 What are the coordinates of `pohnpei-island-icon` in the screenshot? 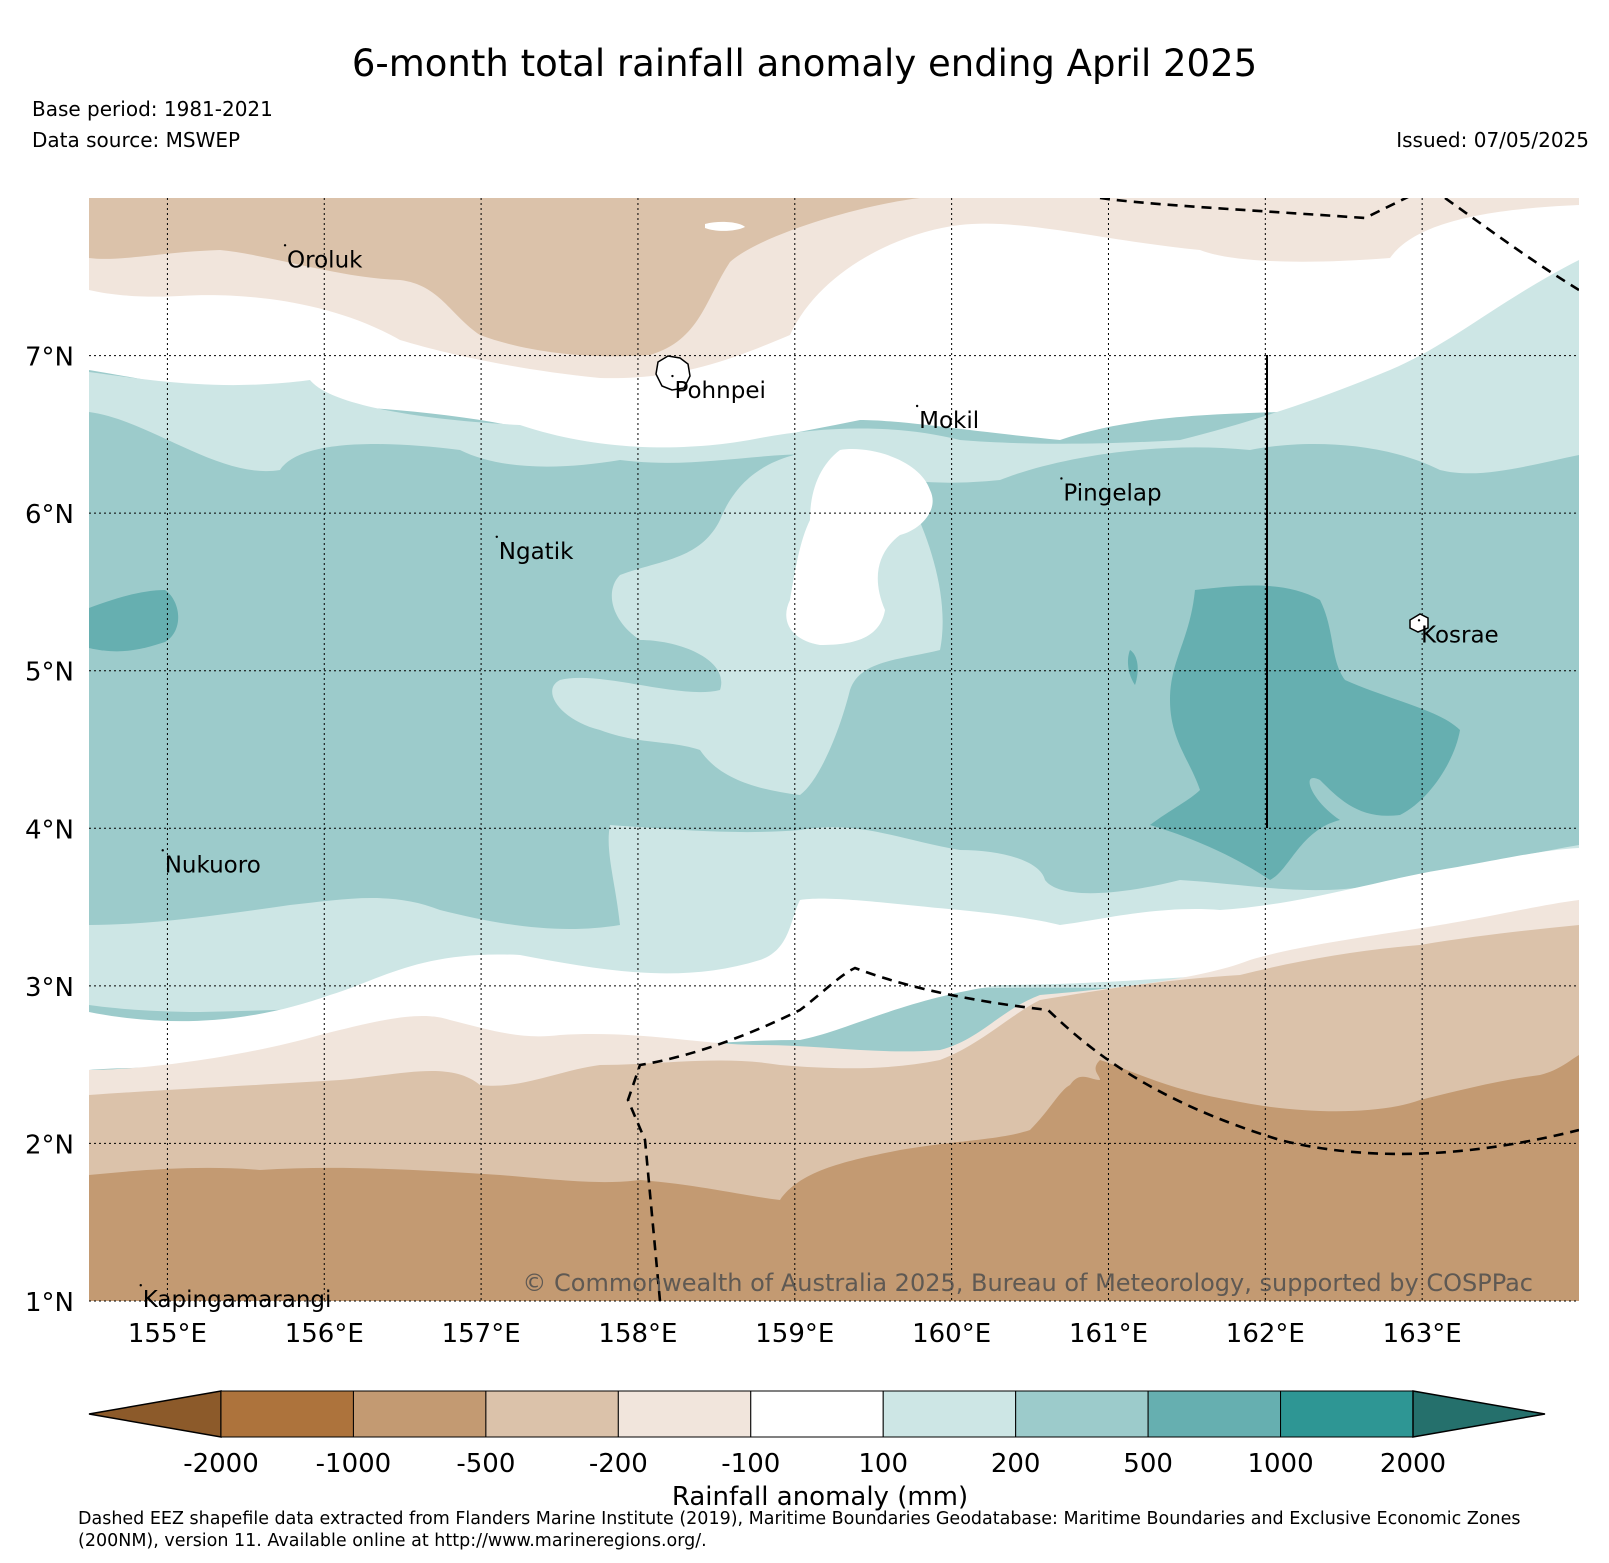 It's located at (673, 373).